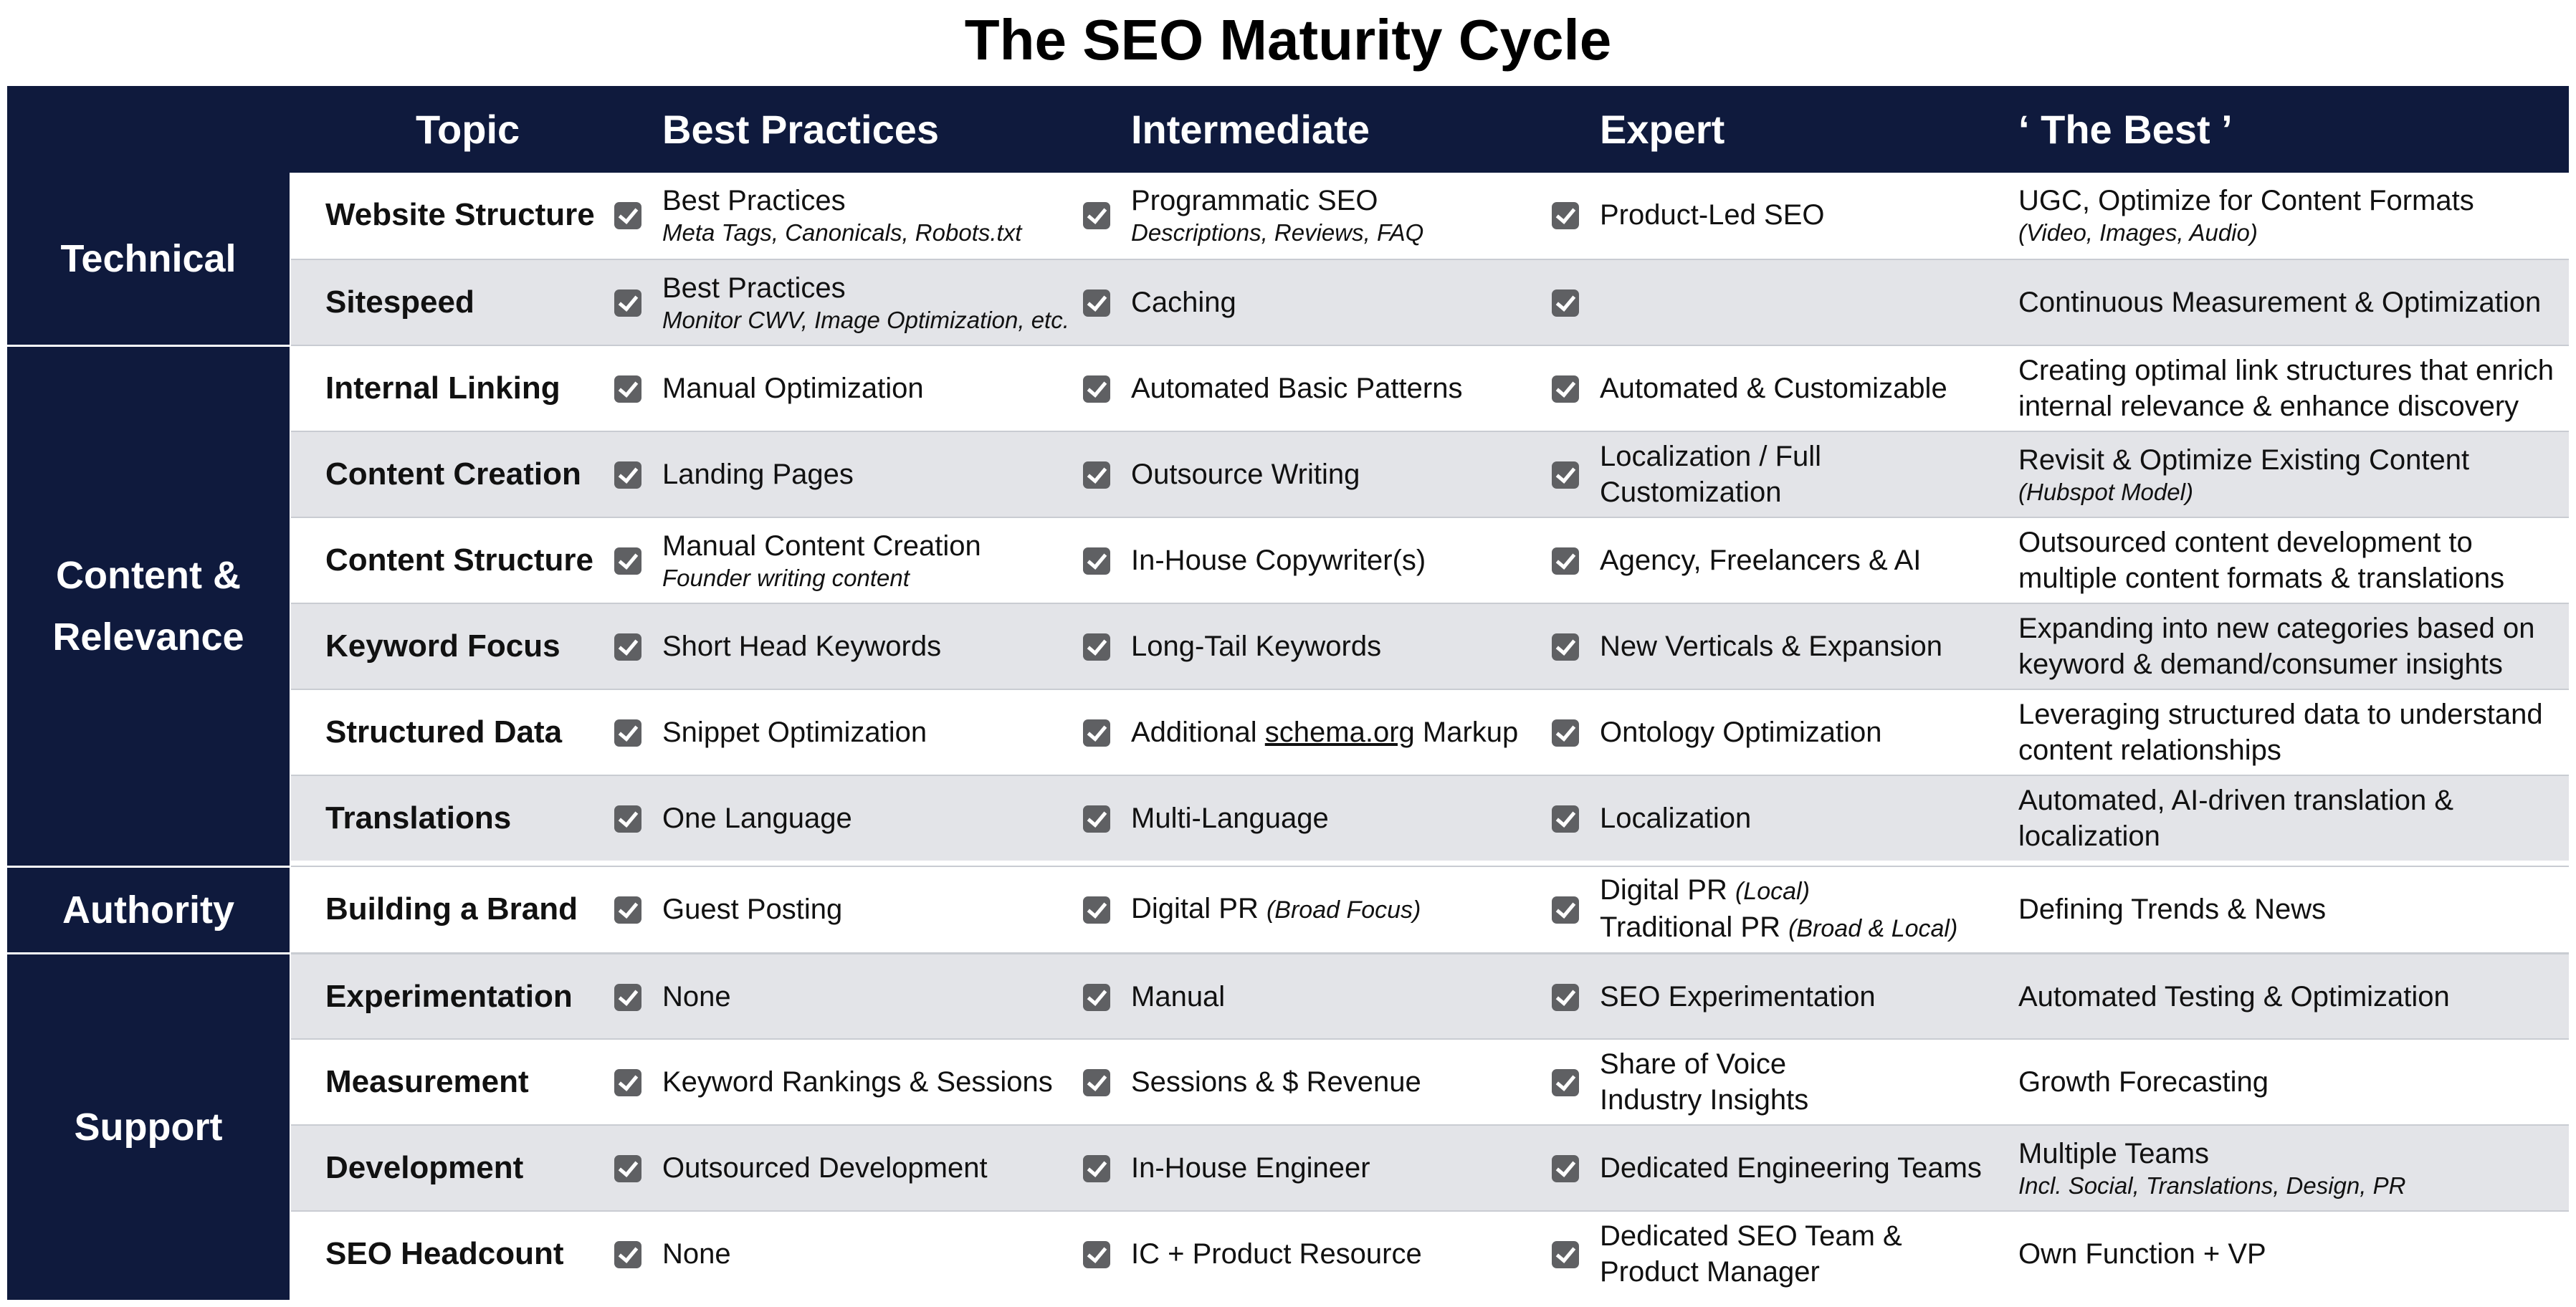 The height and width of the screenshot is (1307, 2576). What do you see at coordinates (1738, 997) in the screenshot?
I see `expert-text: SEO Experimentation` at bounding box center [1738, 997].